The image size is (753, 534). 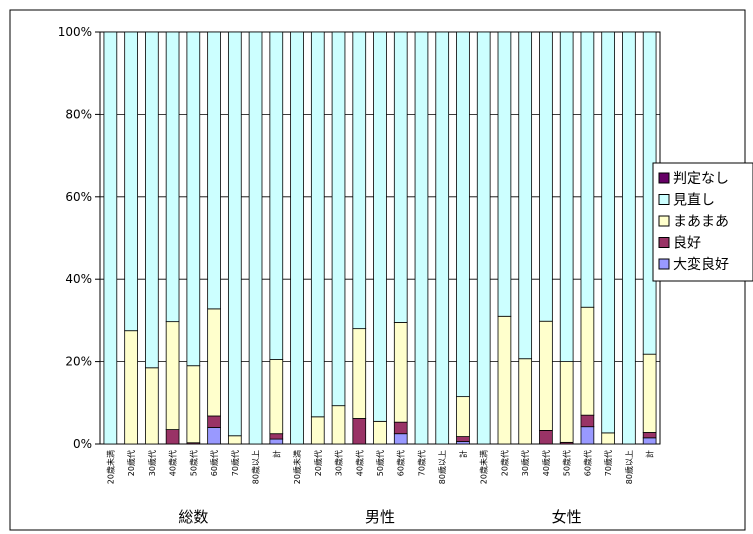 I want to click on legend-box, so click(x=702, y=222).